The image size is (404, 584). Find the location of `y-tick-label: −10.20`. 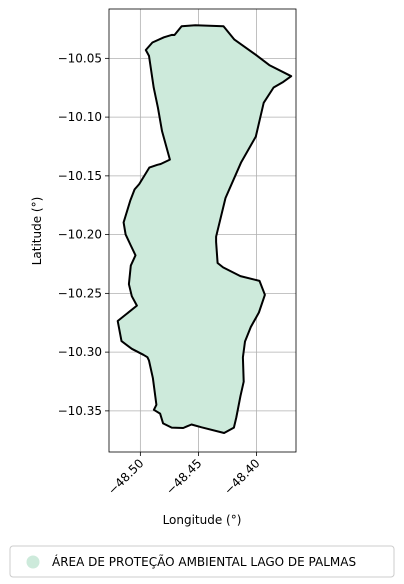

y-tick-label: −10.20 is located at coordinates (80, 235).